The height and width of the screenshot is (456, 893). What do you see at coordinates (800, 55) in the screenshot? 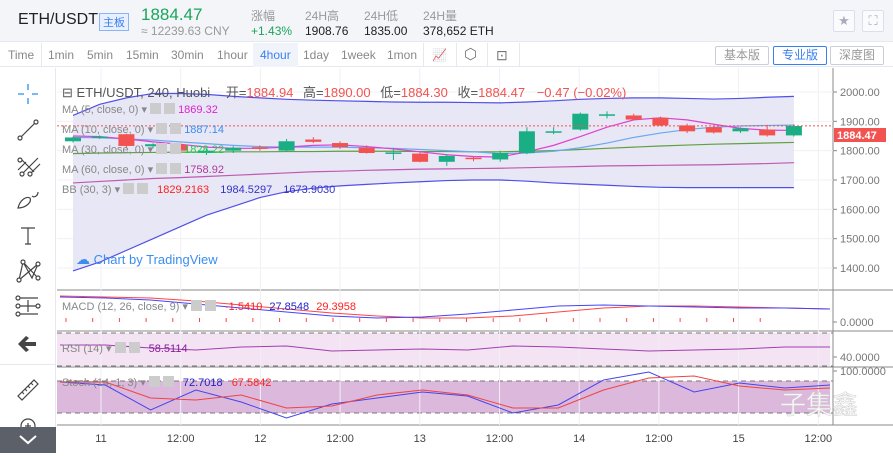
I see `view-pro-button: 专业版` at bounding box center [800, 55].